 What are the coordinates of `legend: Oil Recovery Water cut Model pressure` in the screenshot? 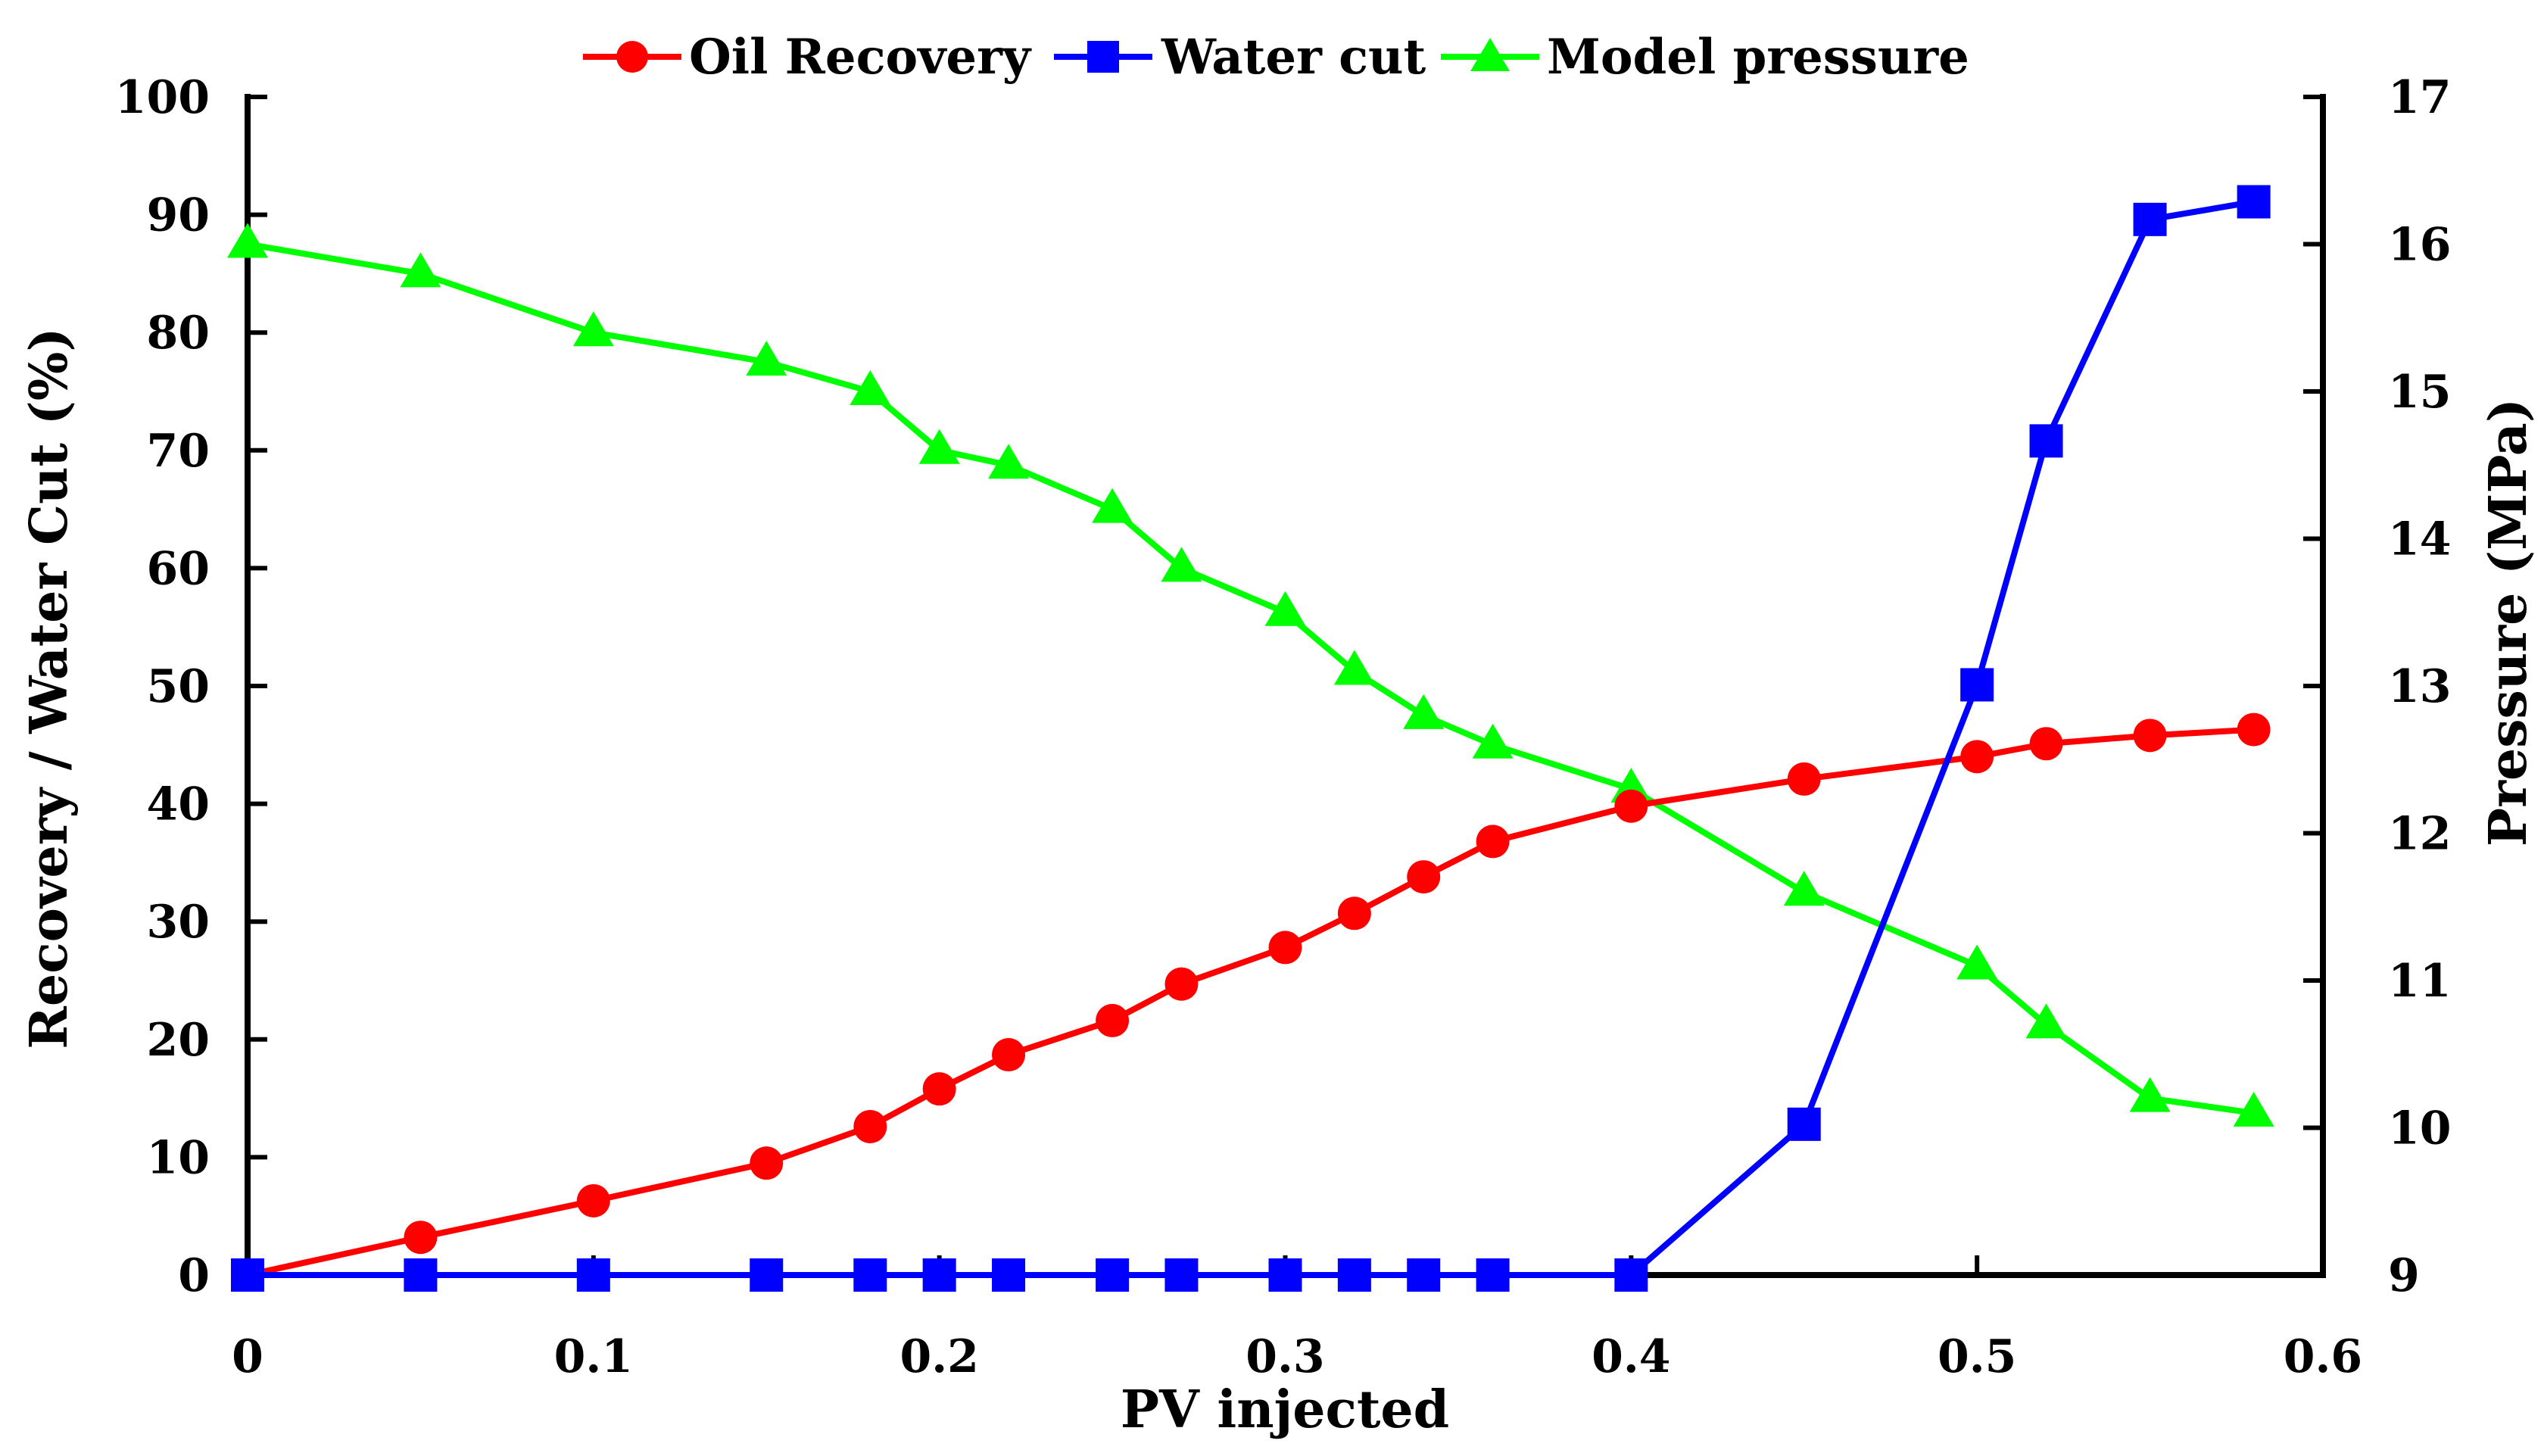 It's located at (1276, 57).